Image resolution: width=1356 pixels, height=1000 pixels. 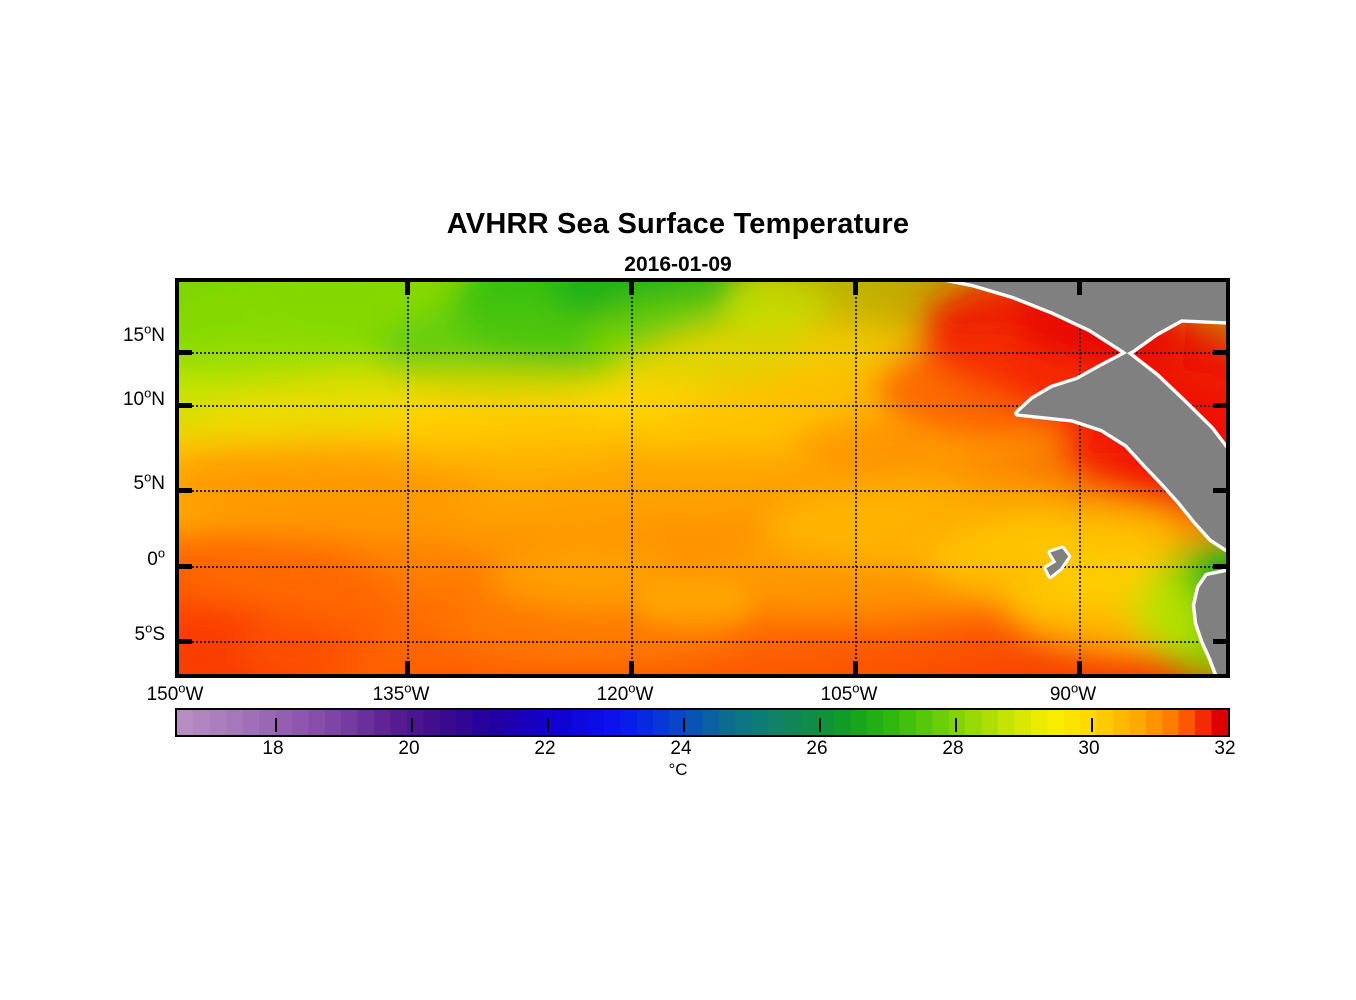 I want to click on ytick-15n, so click(x=185, y=352).